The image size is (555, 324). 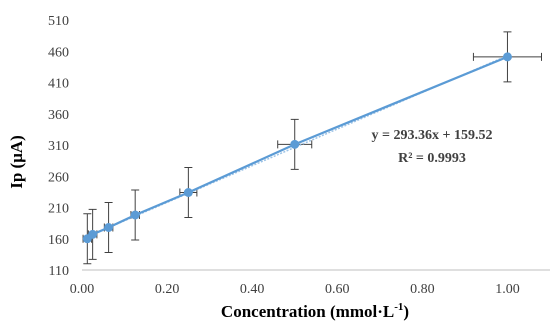 I want to click on y-axis-title: Ip (μA), so click(x=16, y=162).